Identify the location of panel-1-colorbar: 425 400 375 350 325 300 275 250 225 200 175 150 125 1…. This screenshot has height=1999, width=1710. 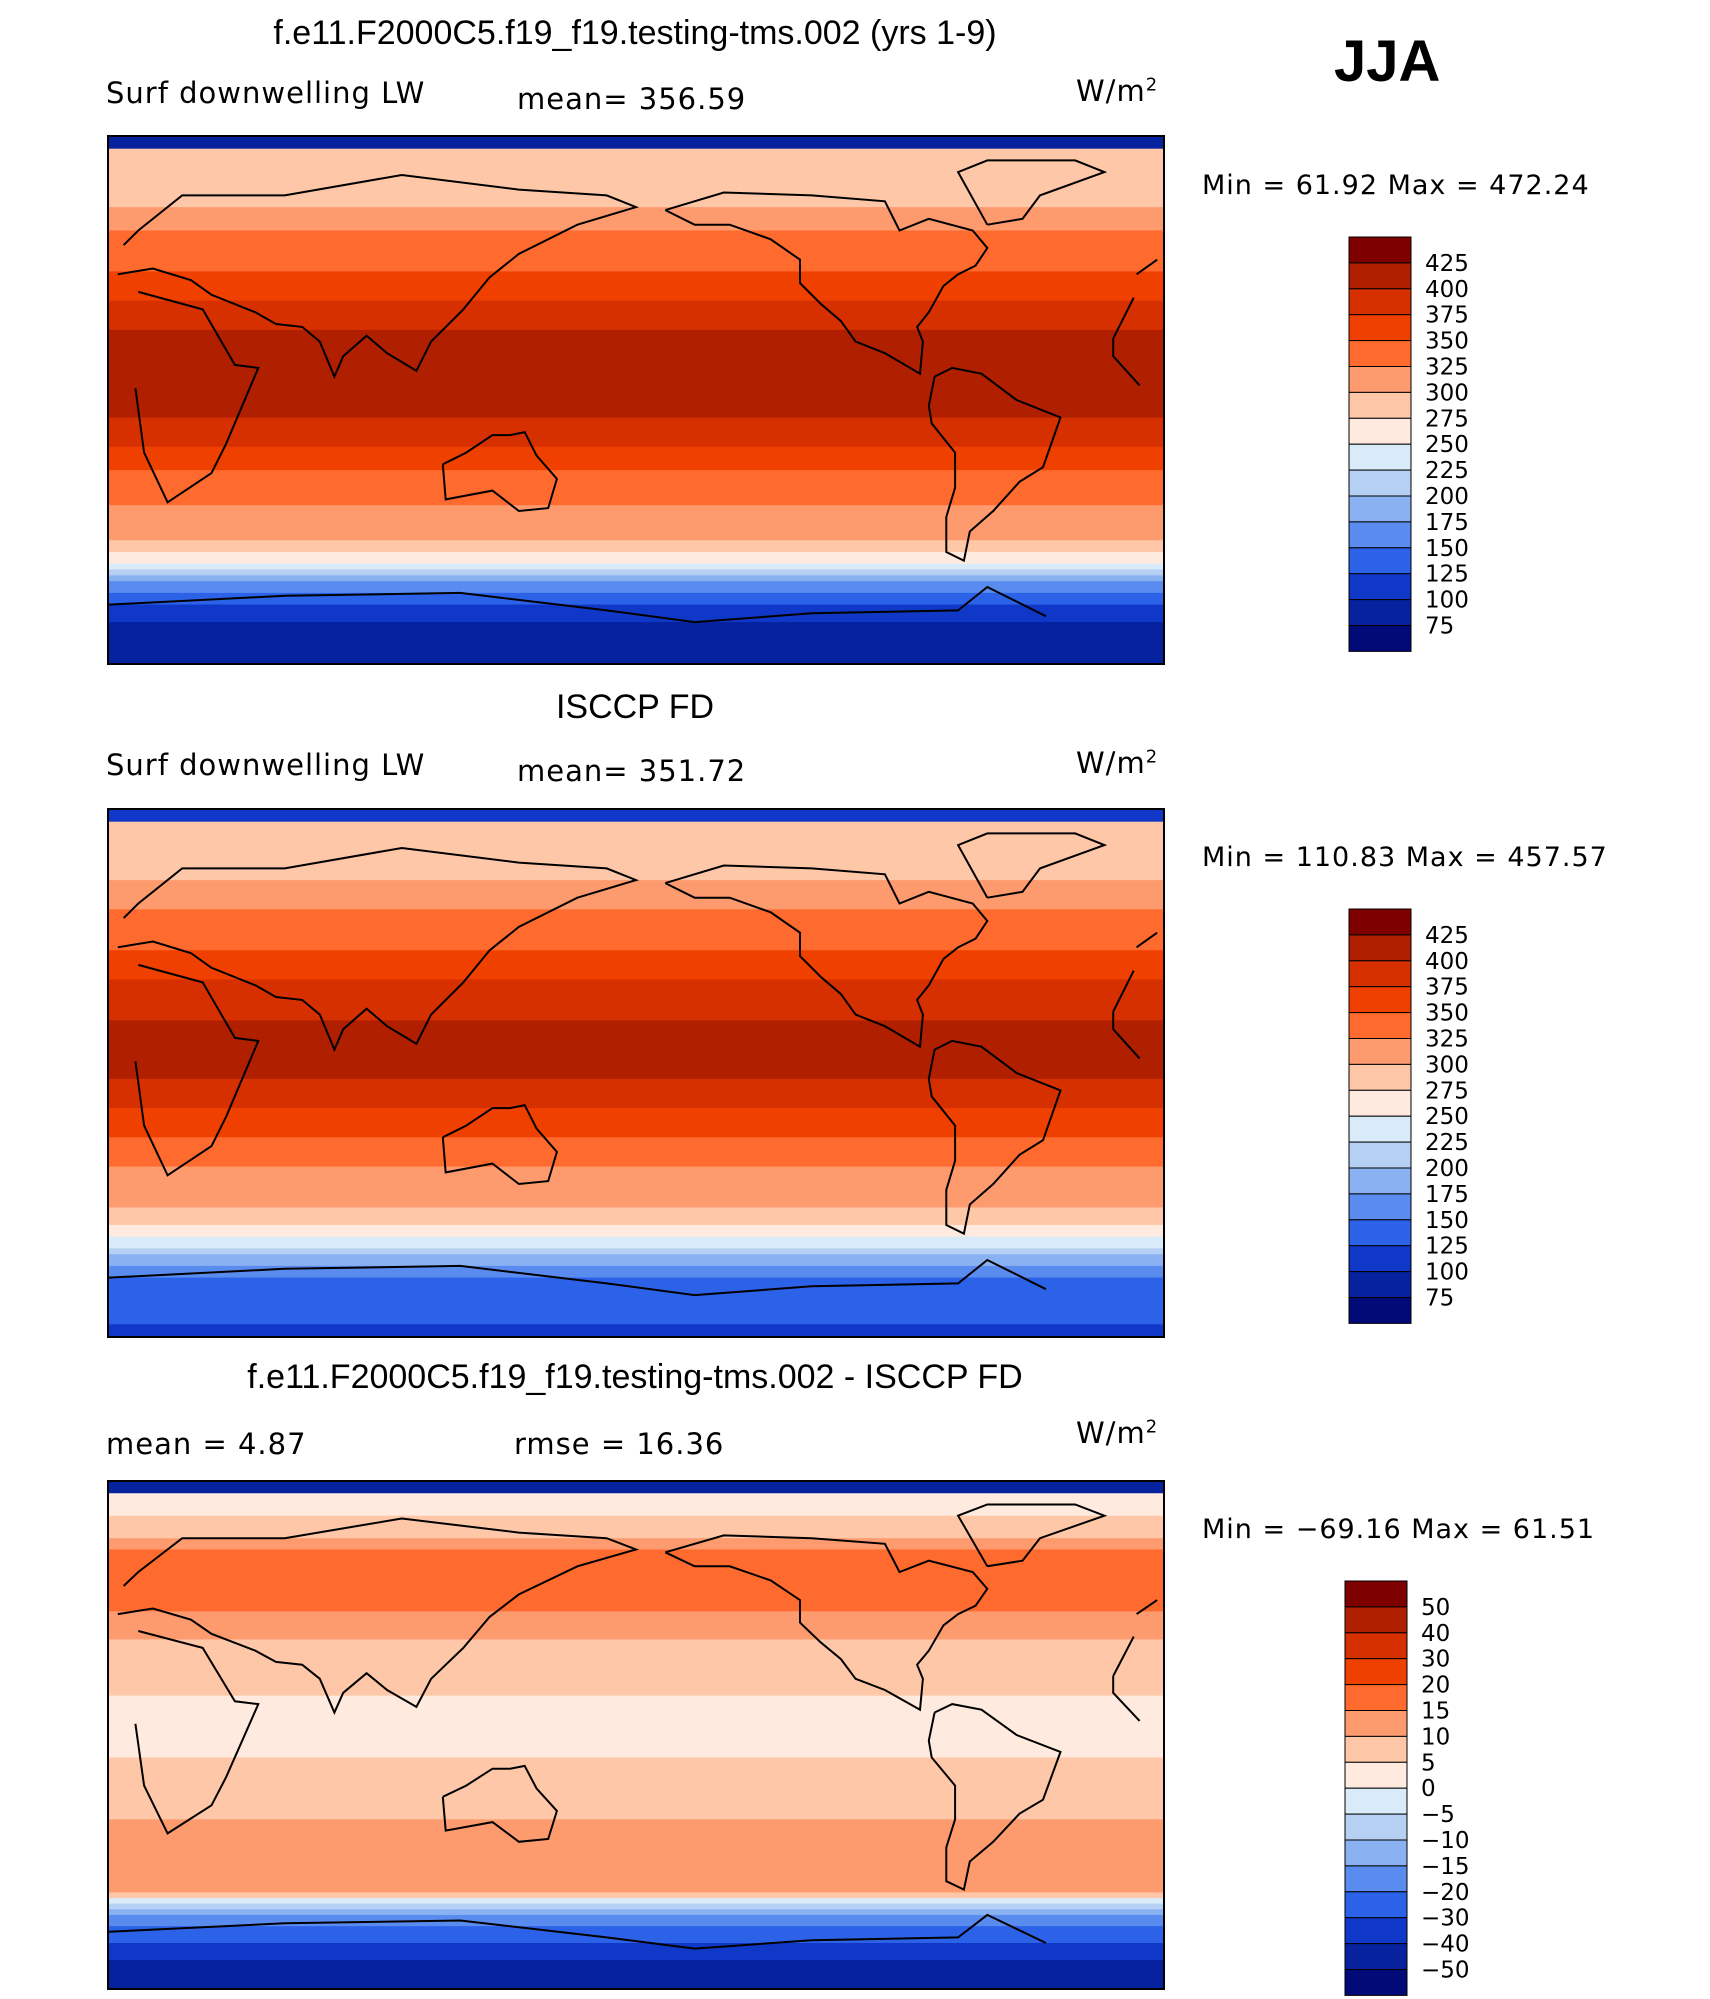
(1428, 445).